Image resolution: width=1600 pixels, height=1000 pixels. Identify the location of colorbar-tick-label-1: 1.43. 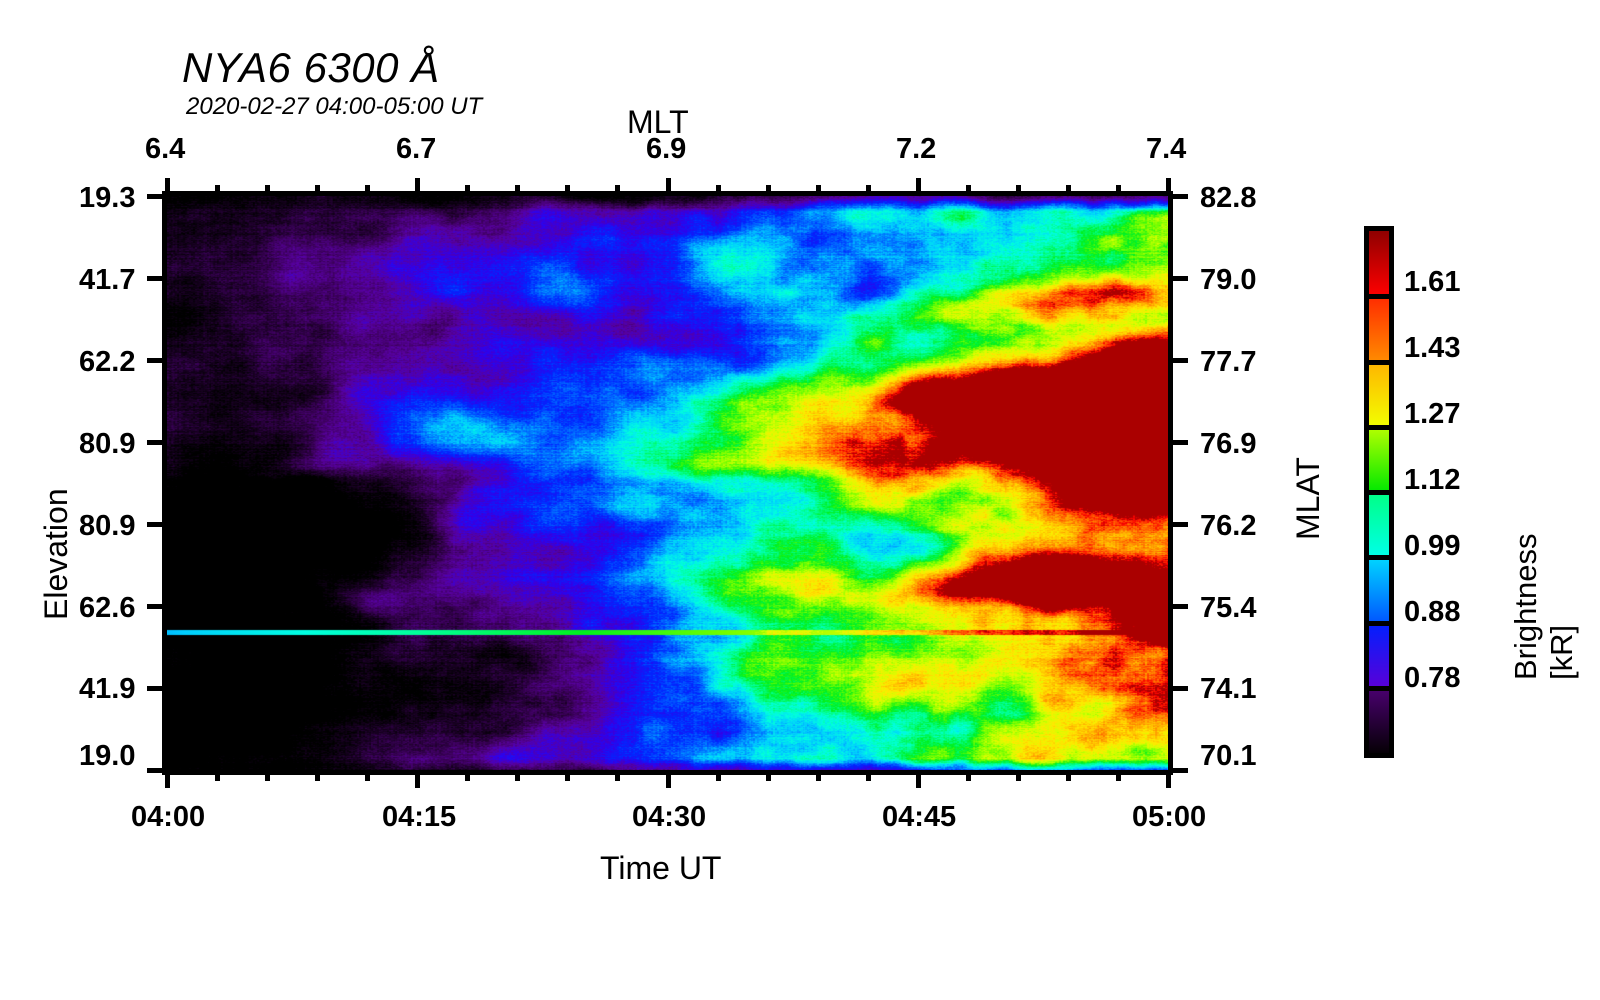
(1432, 348).